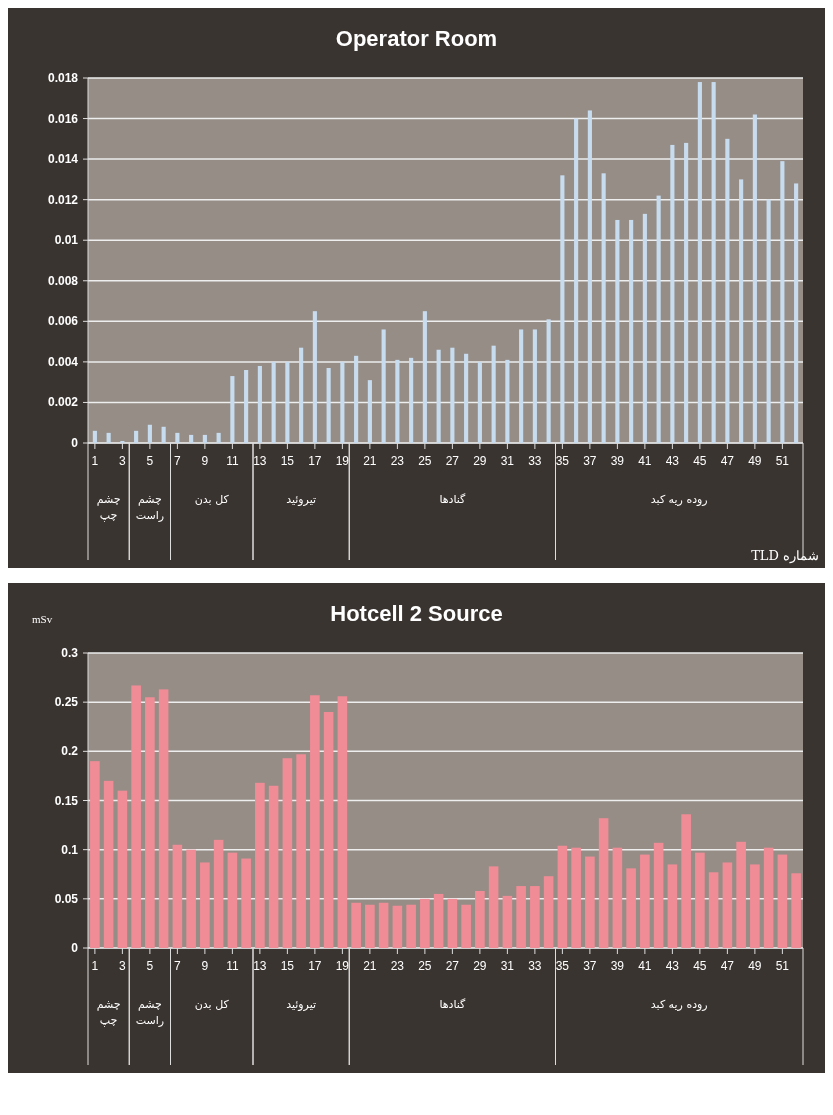 This screenshot has width=833, height=1115. What do you see at coordinates (453, 1004) in the screenshot?
I see `text: گنادها` at bounding box center [453, 1004].